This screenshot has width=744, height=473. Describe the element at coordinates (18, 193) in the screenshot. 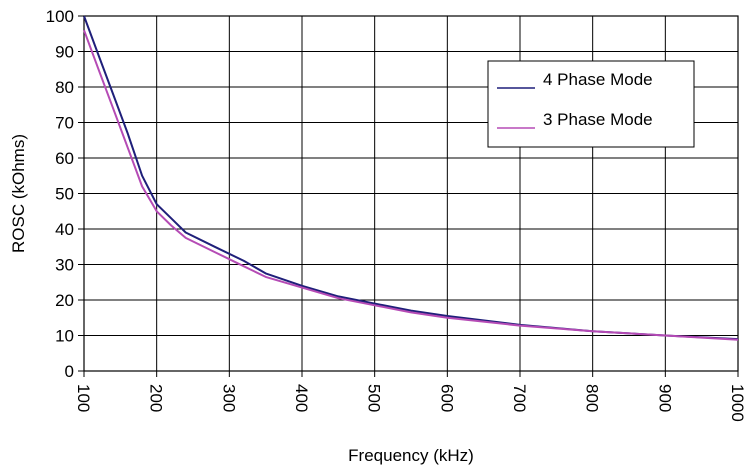

I see `y-axis-label: ROSC (kOhms)` at that location.